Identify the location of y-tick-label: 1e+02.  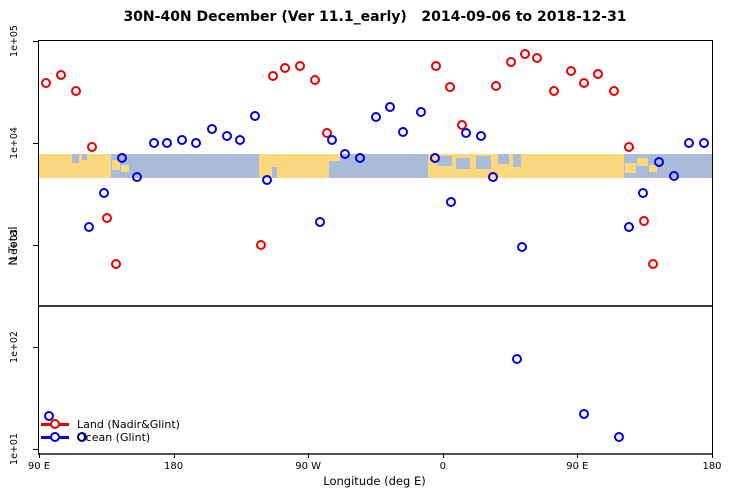
(14, 347).